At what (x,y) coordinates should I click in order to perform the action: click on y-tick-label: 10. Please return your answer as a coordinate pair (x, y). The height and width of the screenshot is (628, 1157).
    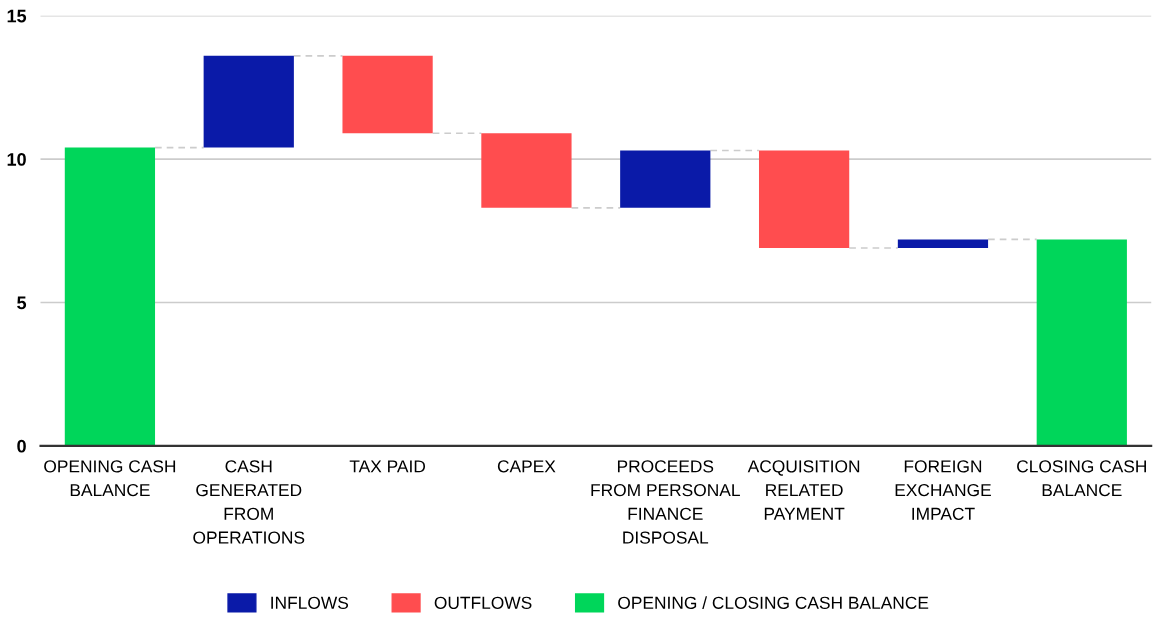
    Looking at the image, I should click on (16, 159).